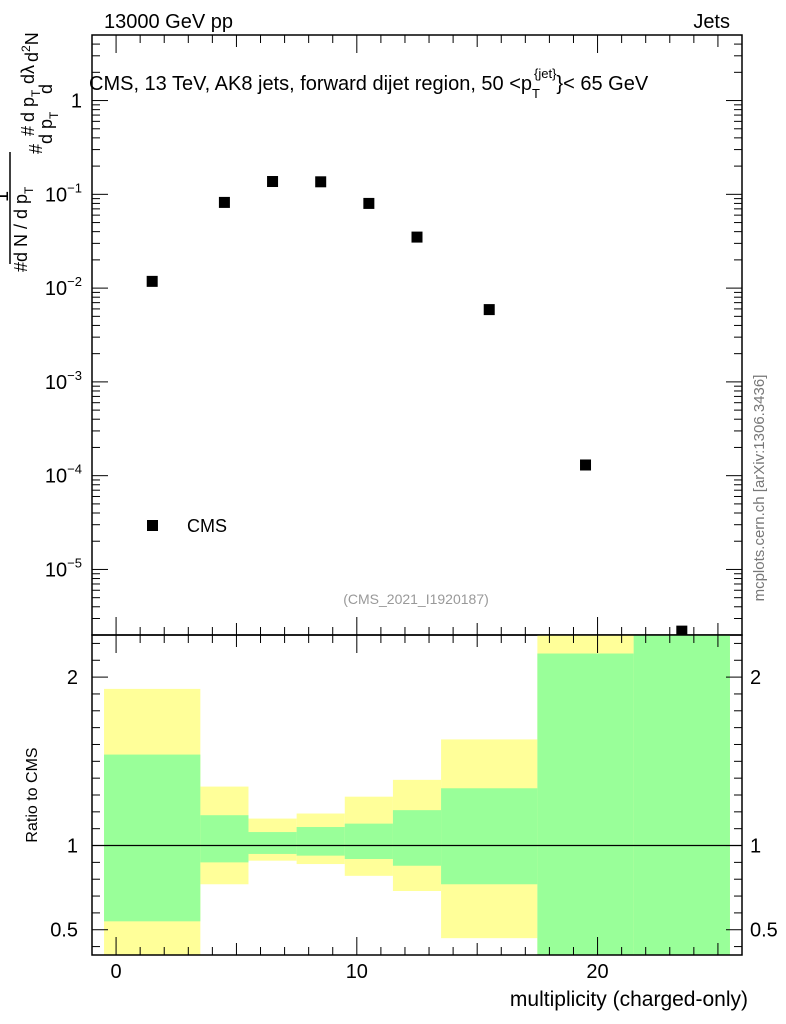 This screenshot has height=1024, width=786. I want to click on svg-text: d2N, so click(30, 47).